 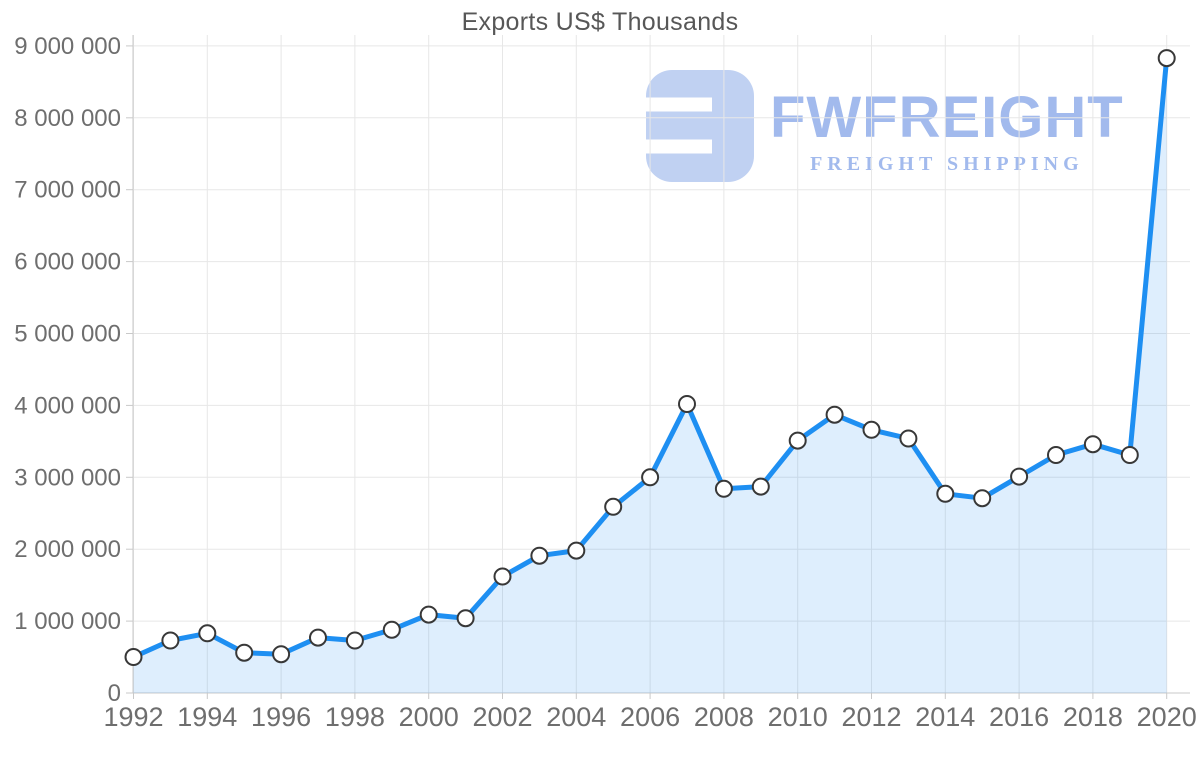 I want to click on data-point-2006, so click(x=650, y=477).